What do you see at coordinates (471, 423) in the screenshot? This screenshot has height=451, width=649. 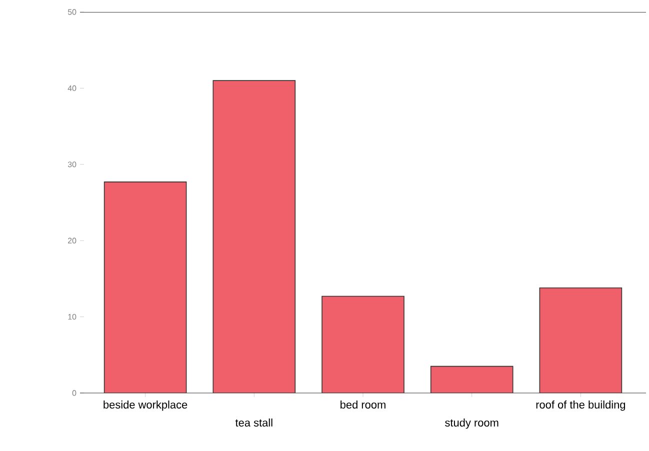 I see `x-tick-label: study room` at bounding box center [471, 423].